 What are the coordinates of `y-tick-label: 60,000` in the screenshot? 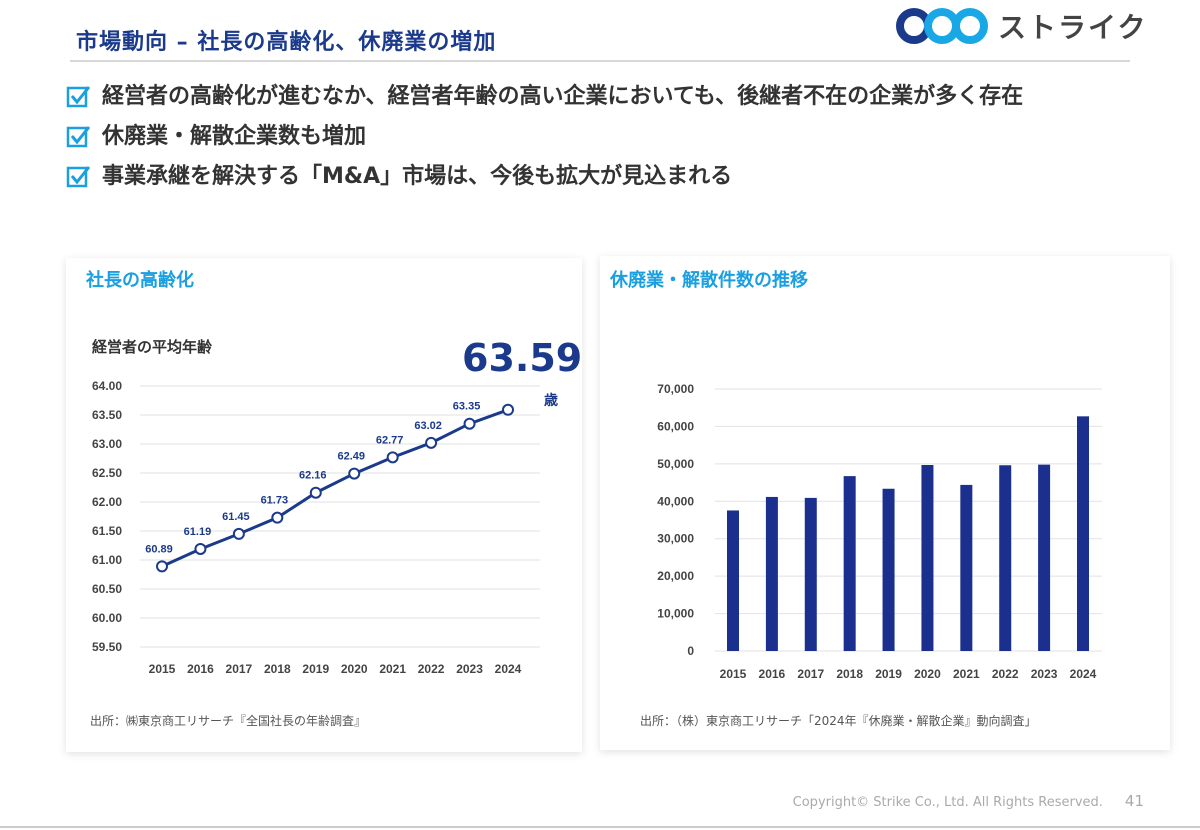 It's located at (675, 426).